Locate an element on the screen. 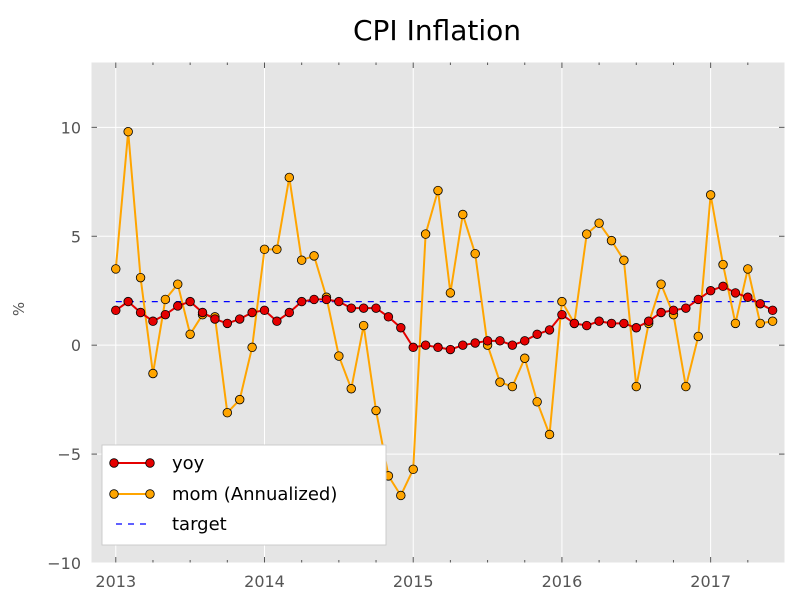 This screenshot has height=600, width=800. chart-title: CPI Inflation is located at coordinates (437, 30).